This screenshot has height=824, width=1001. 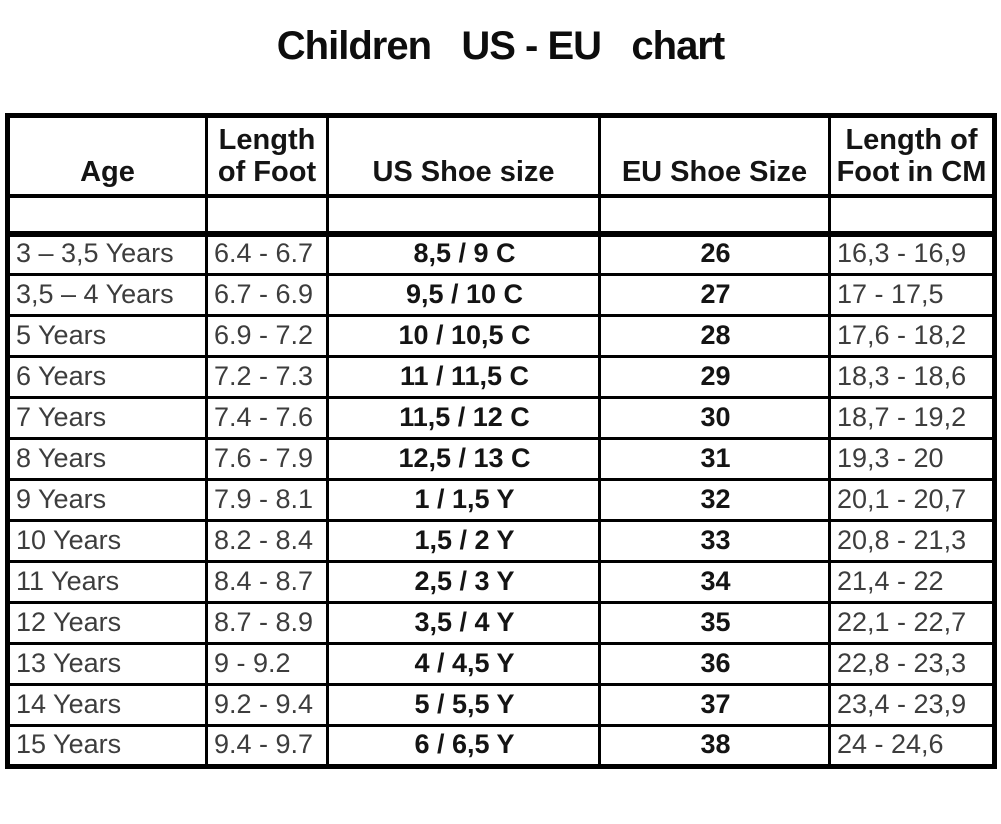 I want to click on cell-foot-length-inch: 6.7 - 6.9, so click(x=267, y=295).